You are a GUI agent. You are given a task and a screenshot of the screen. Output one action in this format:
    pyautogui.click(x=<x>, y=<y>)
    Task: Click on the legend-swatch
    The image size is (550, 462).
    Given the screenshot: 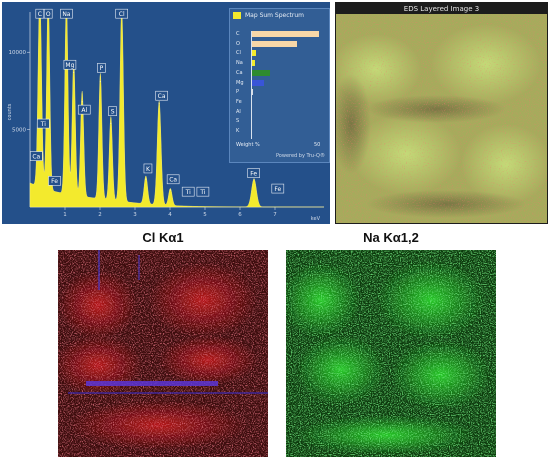 What is the action you would take?
    pyautogui.click(x=237, y=15)
    